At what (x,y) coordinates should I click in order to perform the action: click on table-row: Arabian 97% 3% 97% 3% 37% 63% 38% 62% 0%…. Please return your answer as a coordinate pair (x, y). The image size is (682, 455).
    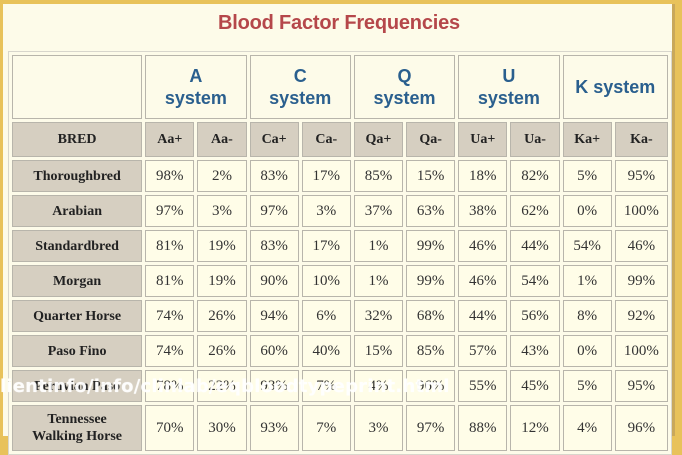
    Looking at the image, I should click on (340, 211).